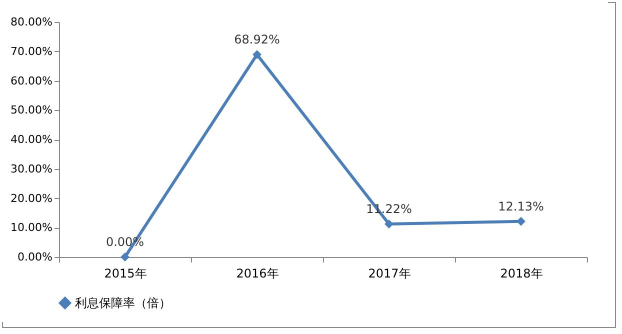 Image resolution: width=622 pixels, height=334 pixels. What do you see at coordinates (125, 273) in the screenshot?
I see `x-tick-label: 2015年` at bounding box center [125, 273].